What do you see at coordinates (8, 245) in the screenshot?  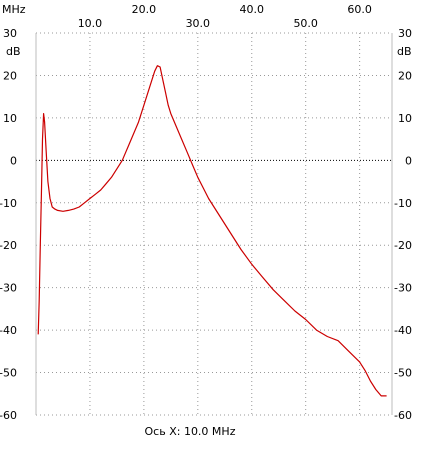 I see `y-tick-label-left: -20` at bounding box center [8, 245].